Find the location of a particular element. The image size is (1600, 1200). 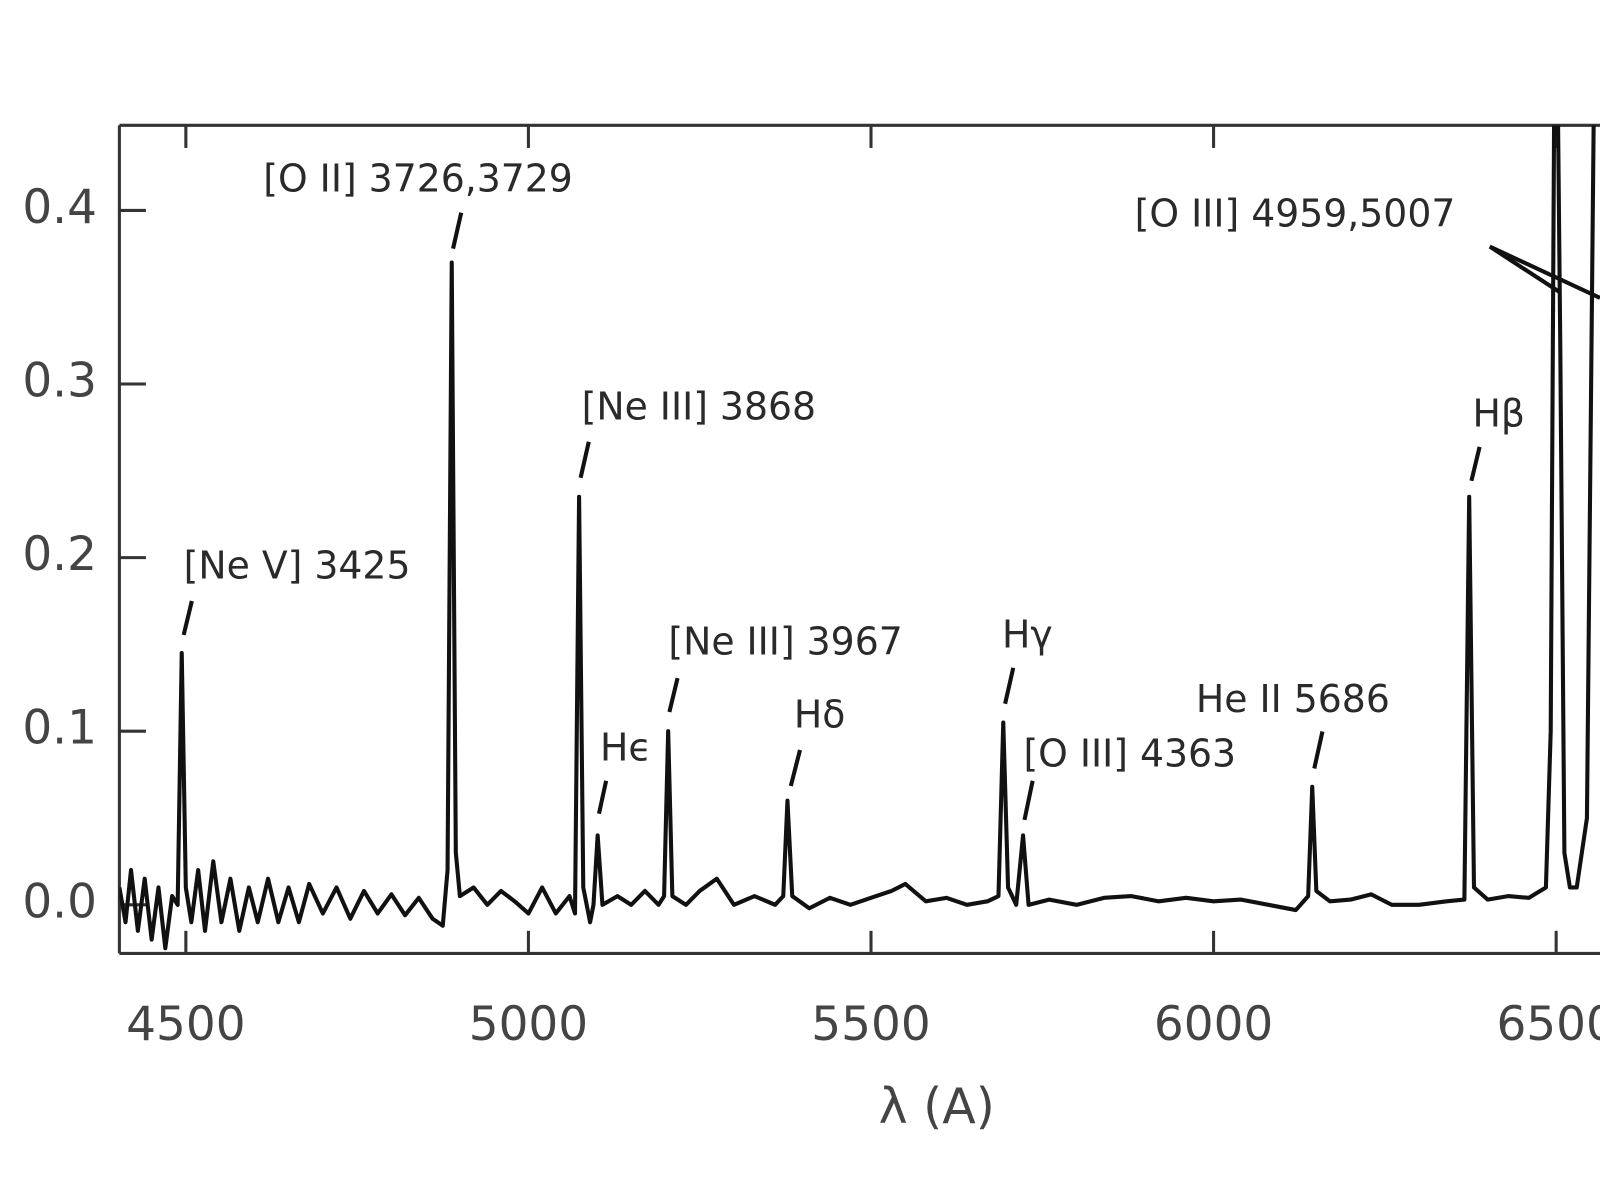

y-tick-label: 0.1 is located at coordinates (59, 728).